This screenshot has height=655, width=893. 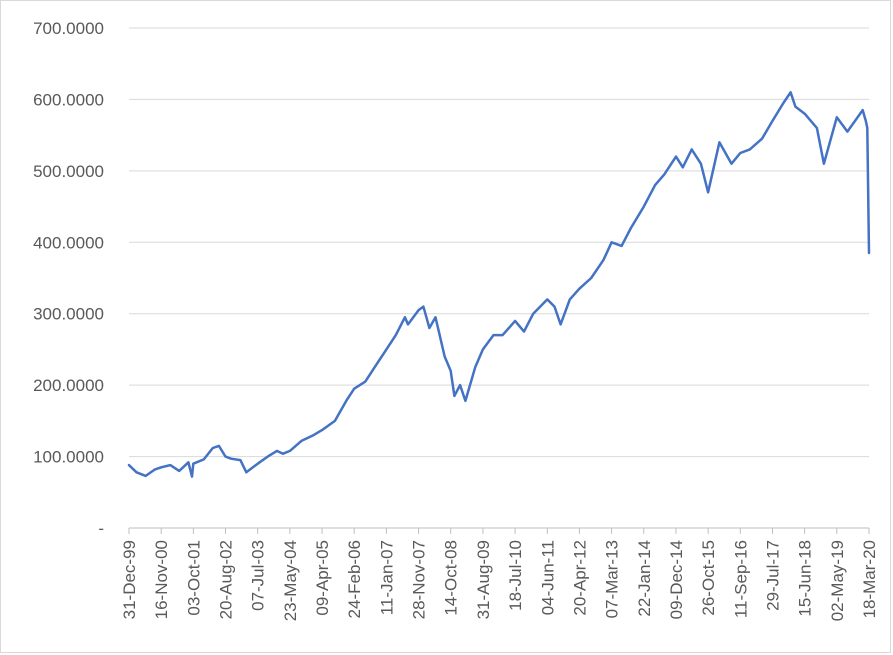 I want to click on x-tick-label: 20-Aug-02, so click(x=226, y=579).